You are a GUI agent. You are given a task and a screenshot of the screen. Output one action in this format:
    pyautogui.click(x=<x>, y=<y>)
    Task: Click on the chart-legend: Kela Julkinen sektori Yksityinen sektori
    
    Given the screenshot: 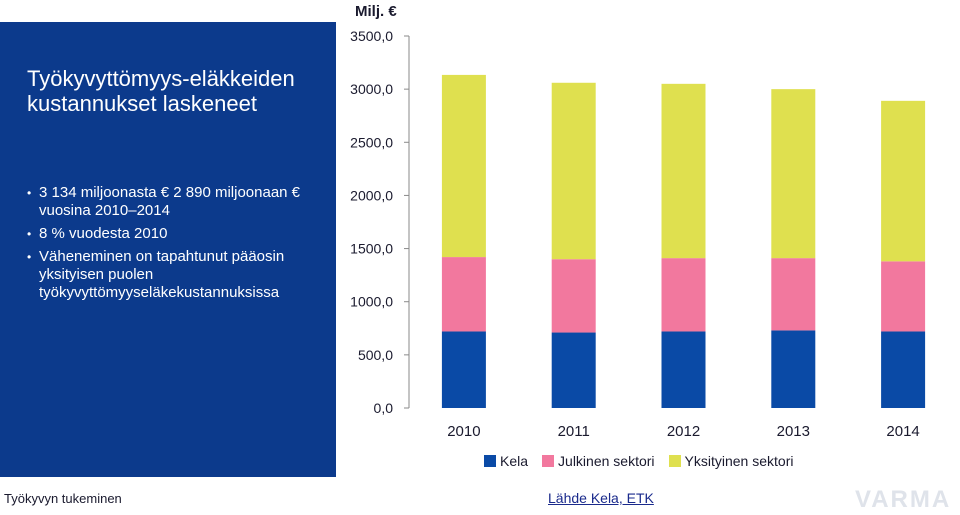 What is the action you would take?
    pyautogui.click(x=638, y=461)
    